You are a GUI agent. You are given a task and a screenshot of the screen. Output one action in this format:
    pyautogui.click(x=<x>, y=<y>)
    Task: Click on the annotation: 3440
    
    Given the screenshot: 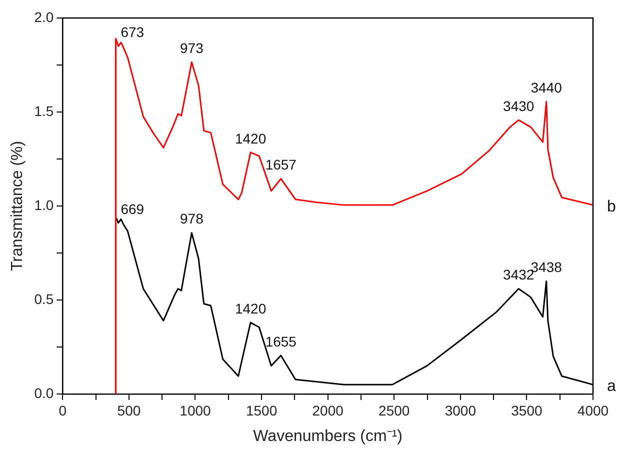 What is the action you would take?
    pyautogui.click(x=546, y=88)
    